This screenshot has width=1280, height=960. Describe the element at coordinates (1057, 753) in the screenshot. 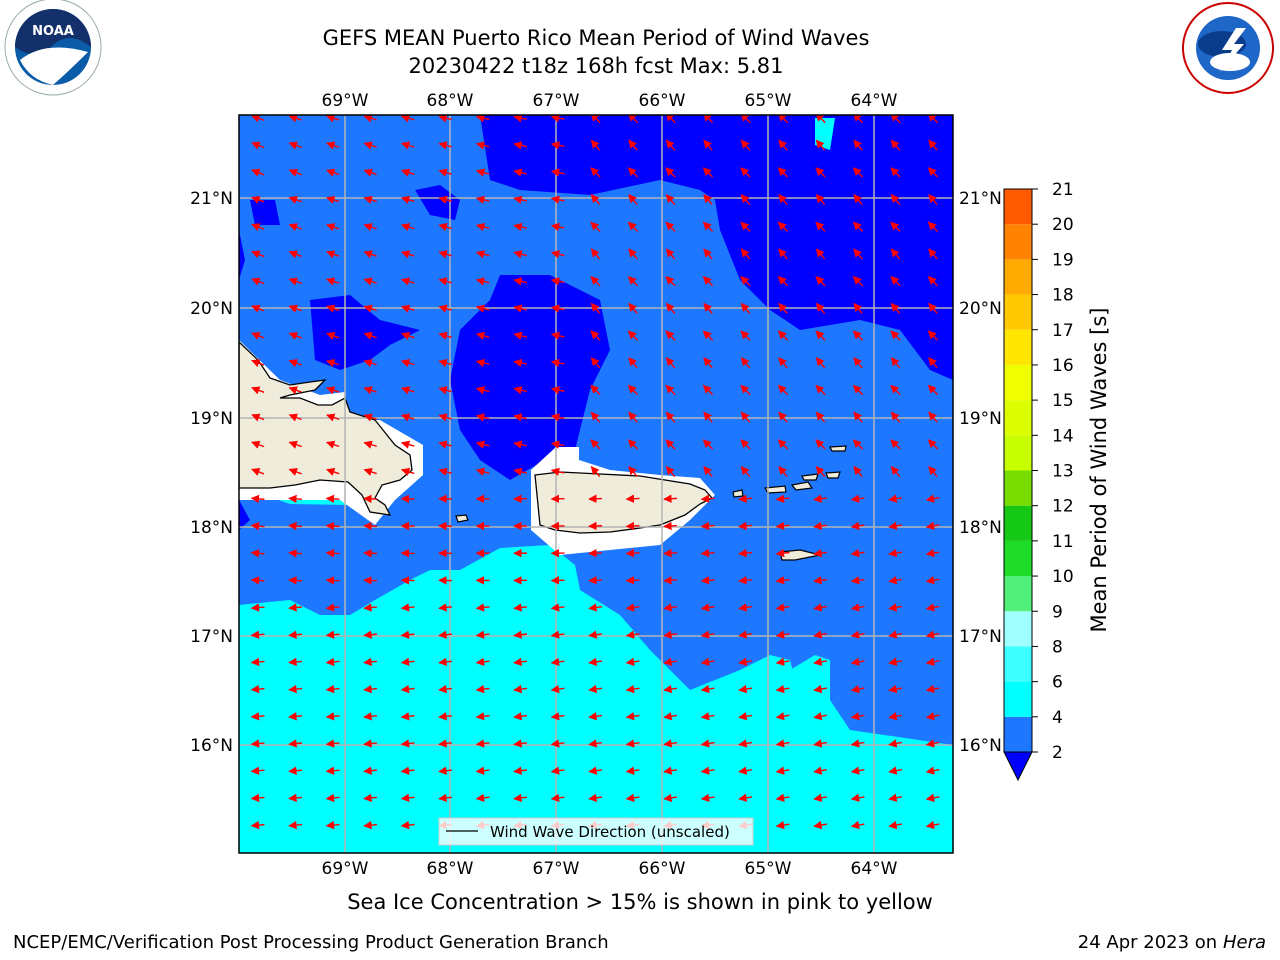

I see `colorbar-tick-label: 2` at that location.